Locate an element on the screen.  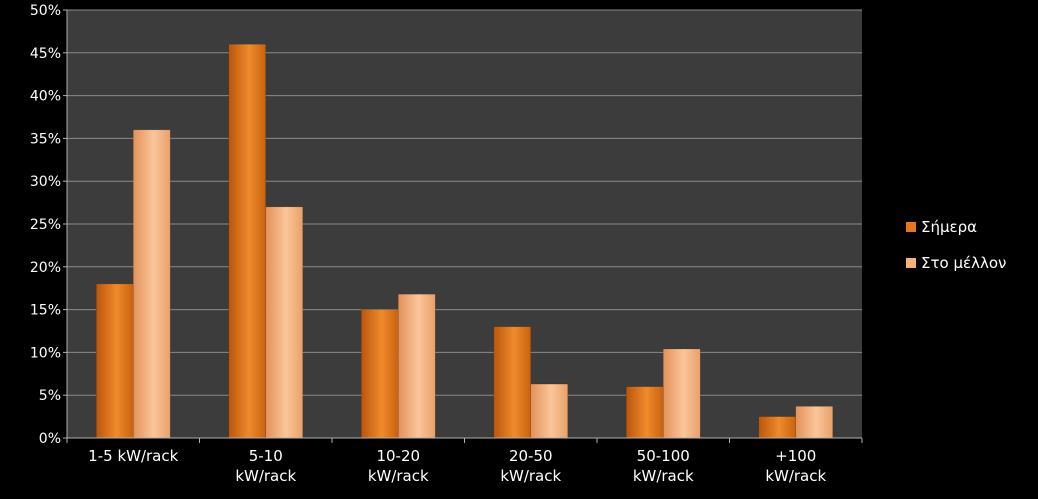
x-tick-label: 5-10 is located at coordinates (266, 456).